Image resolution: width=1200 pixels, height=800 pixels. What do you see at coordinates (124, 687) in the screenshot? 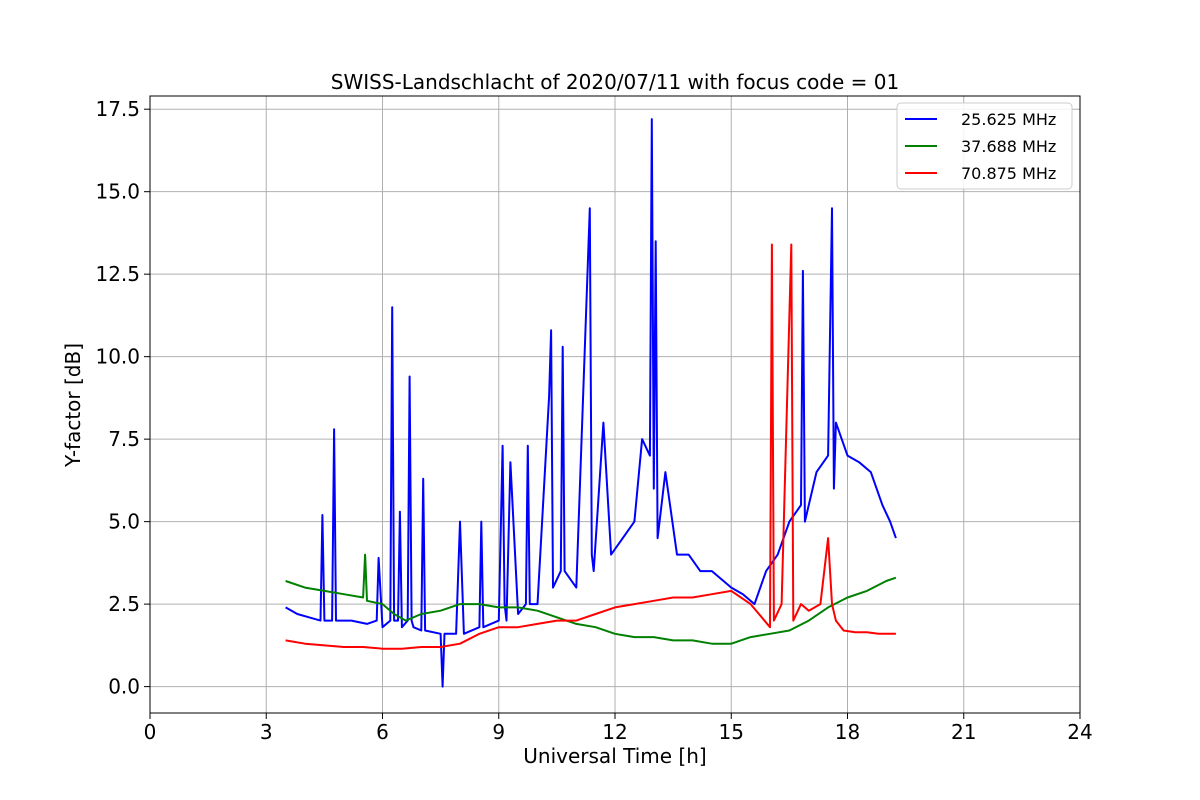
I see `y-tick-label: 0.0` at bounding box center [124, 687].